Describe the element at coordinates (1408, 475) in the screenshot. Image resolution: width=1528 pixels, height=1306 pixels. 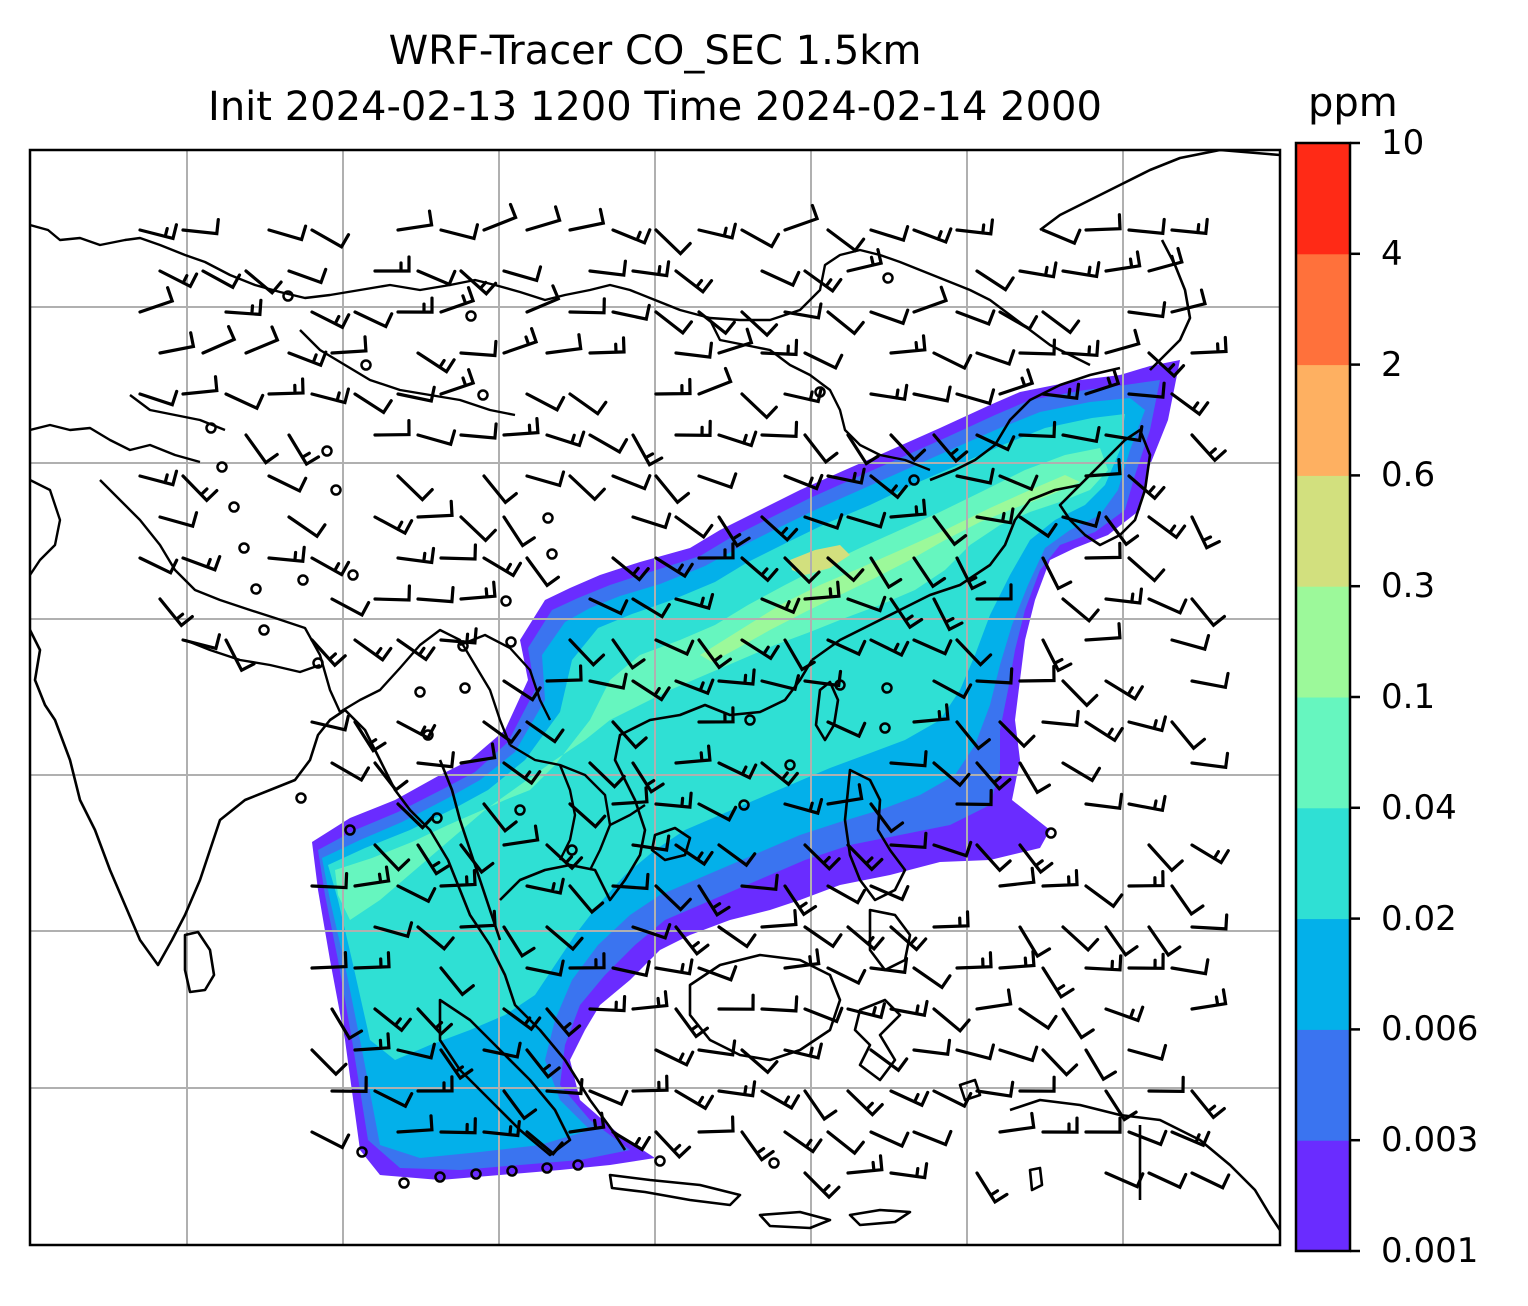
I see `colorbar-tick-label: 0.6` at that location.